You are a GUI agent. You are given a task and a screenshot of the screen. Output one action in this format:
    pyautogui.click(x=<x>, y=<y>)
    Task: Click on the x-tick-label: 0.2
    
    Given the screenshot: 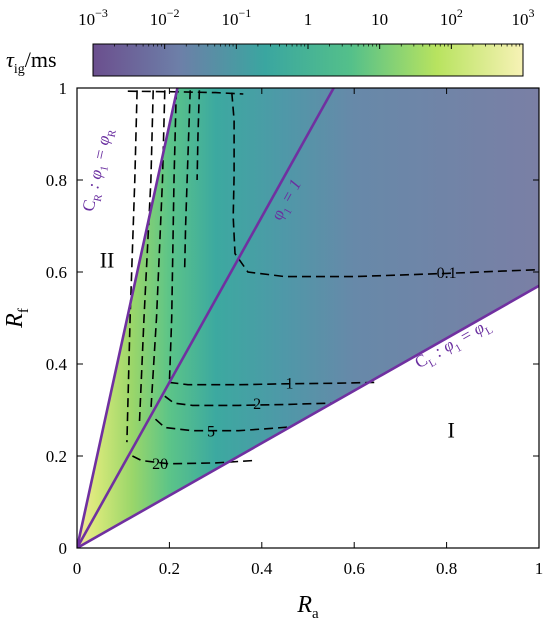 What is the action you would take?
    pyautogui.click(x=169, y=568)
    